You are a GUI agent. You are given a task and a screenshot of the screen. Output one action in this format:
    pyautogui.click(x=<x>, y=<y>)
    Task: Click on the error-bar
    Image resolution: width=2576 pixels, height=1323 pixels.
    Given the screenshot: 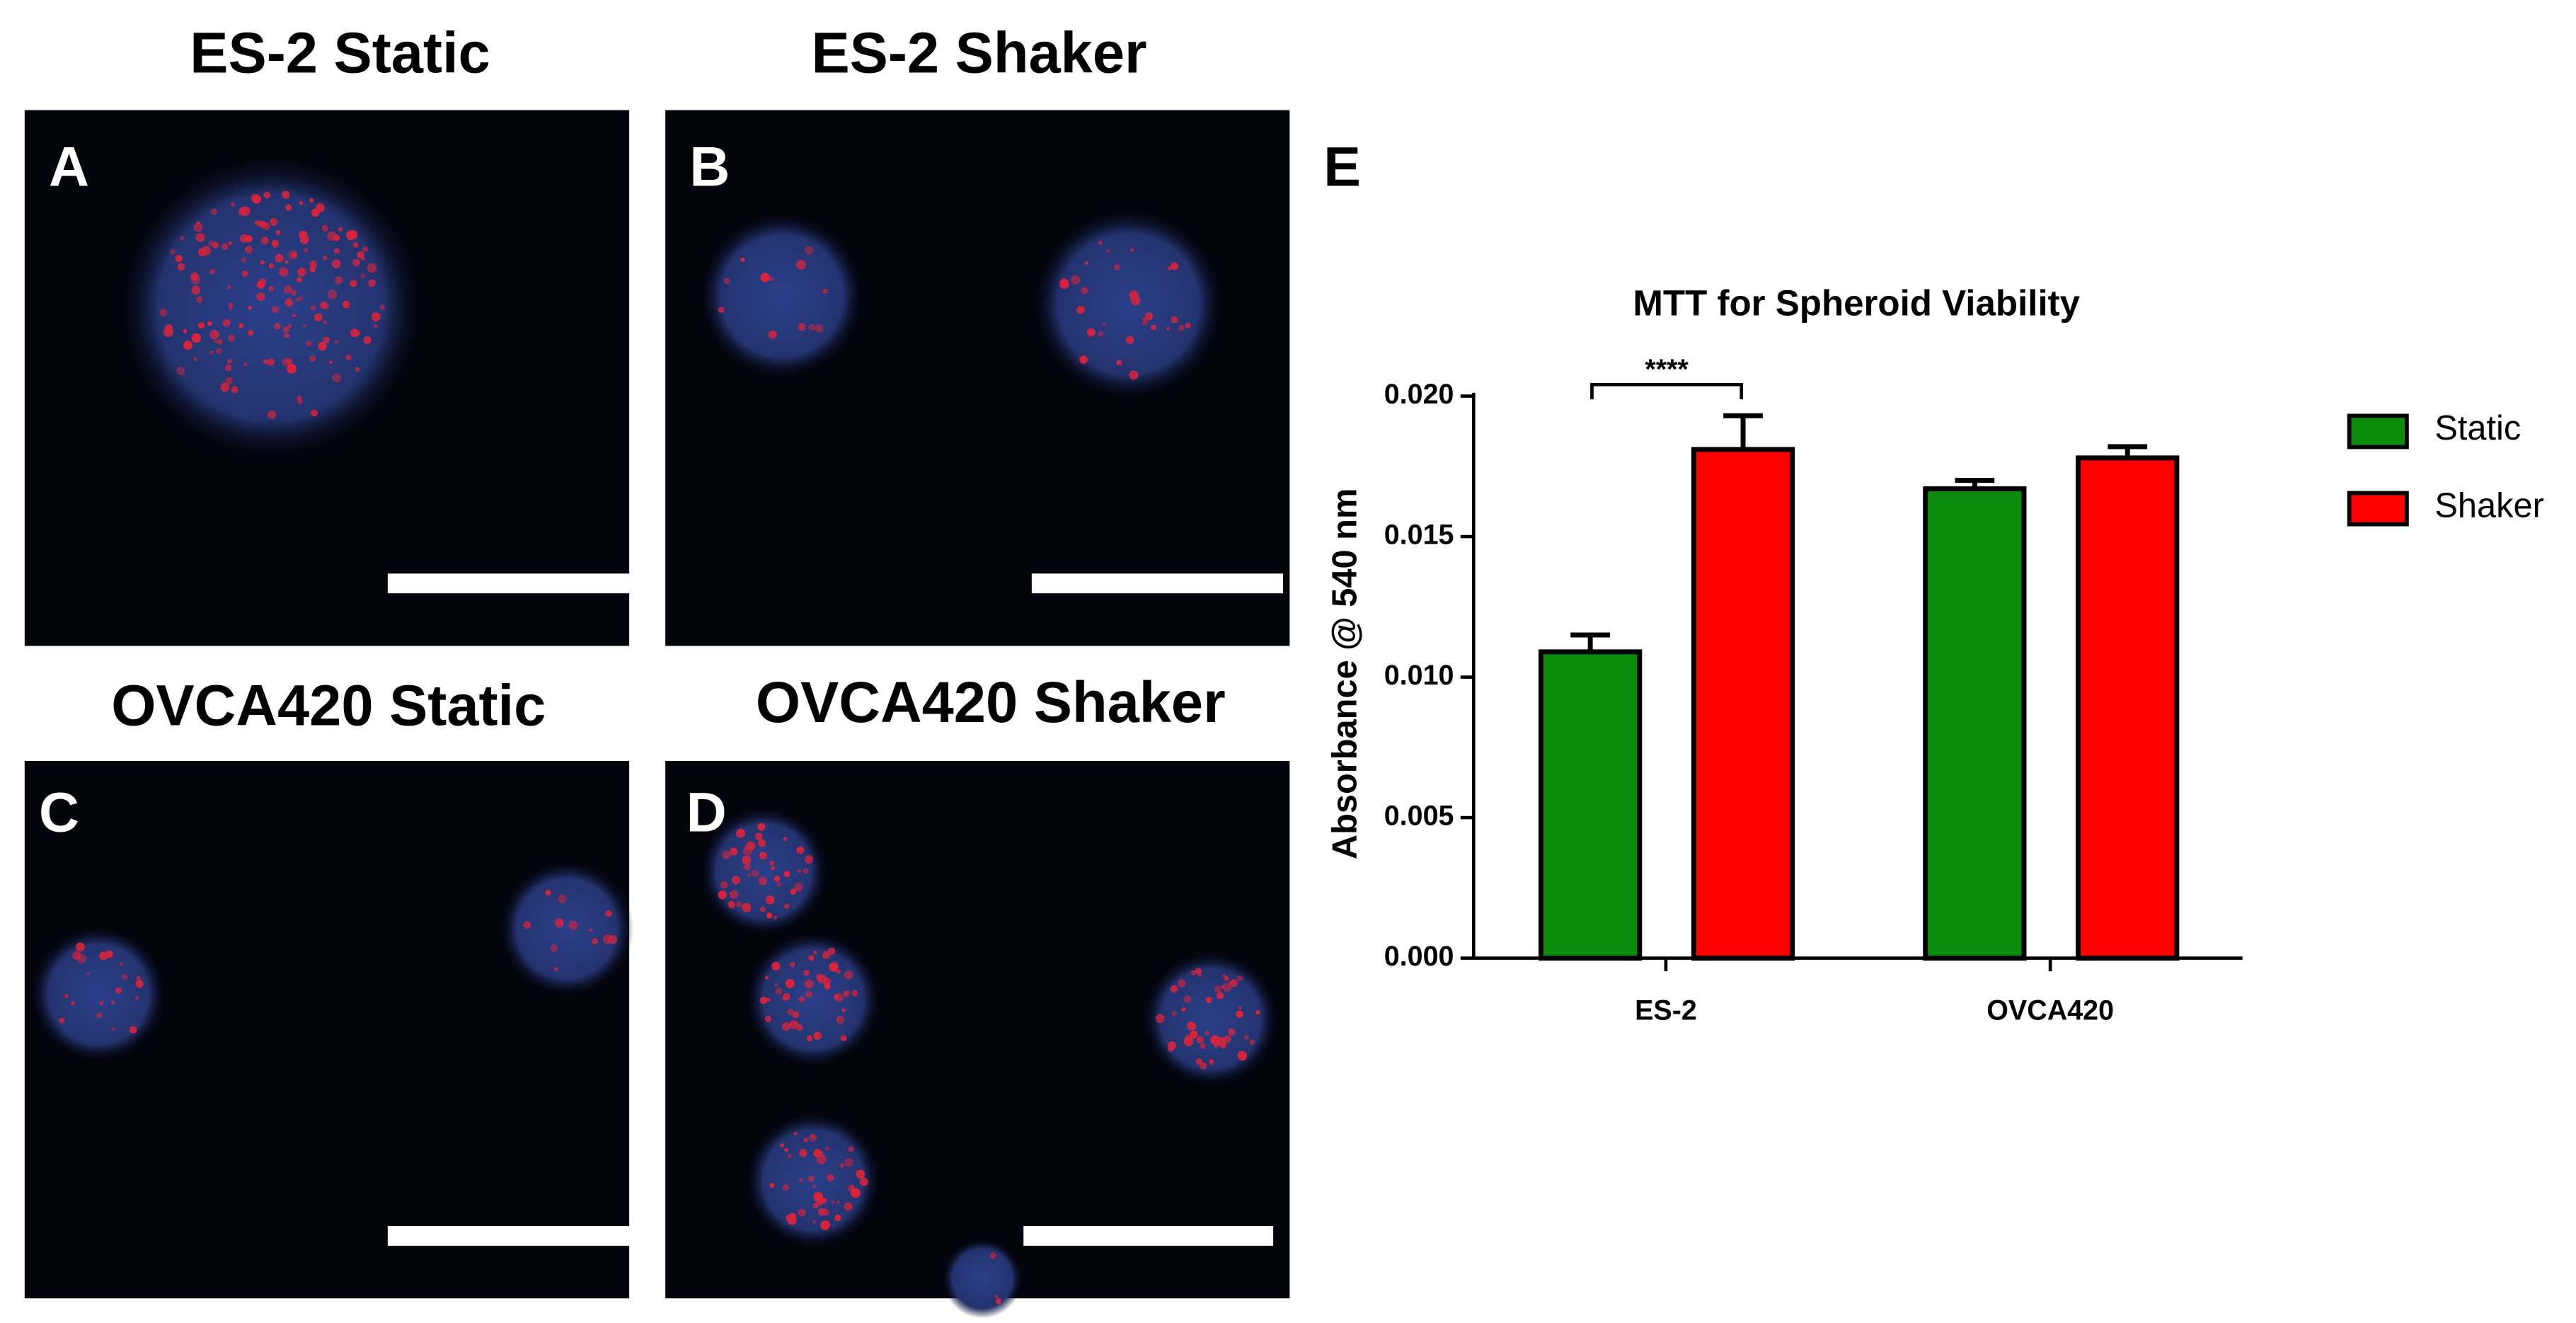 What is the action you would take?
    pyautogui.click(x=1743, y=431)
    